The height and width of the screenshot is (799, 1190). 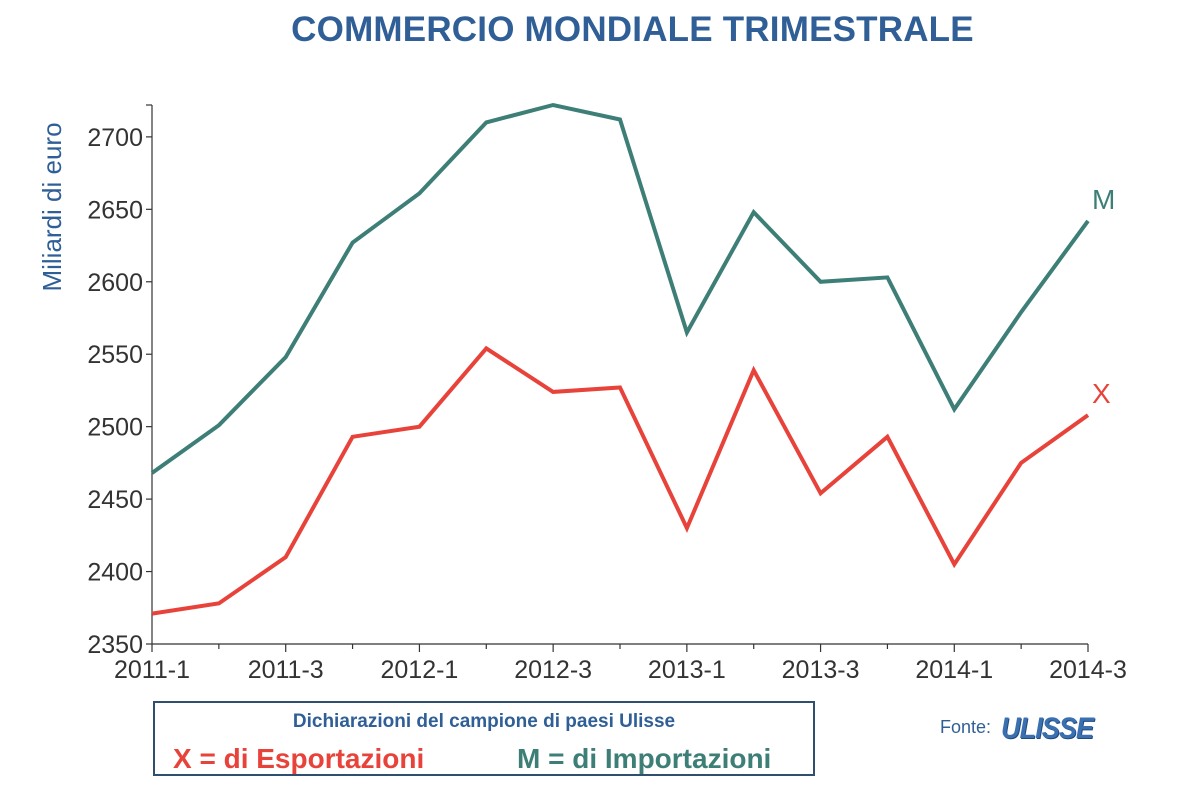 I want to click on x-tick-label: 2014-3, so click(x=1088, y=670).